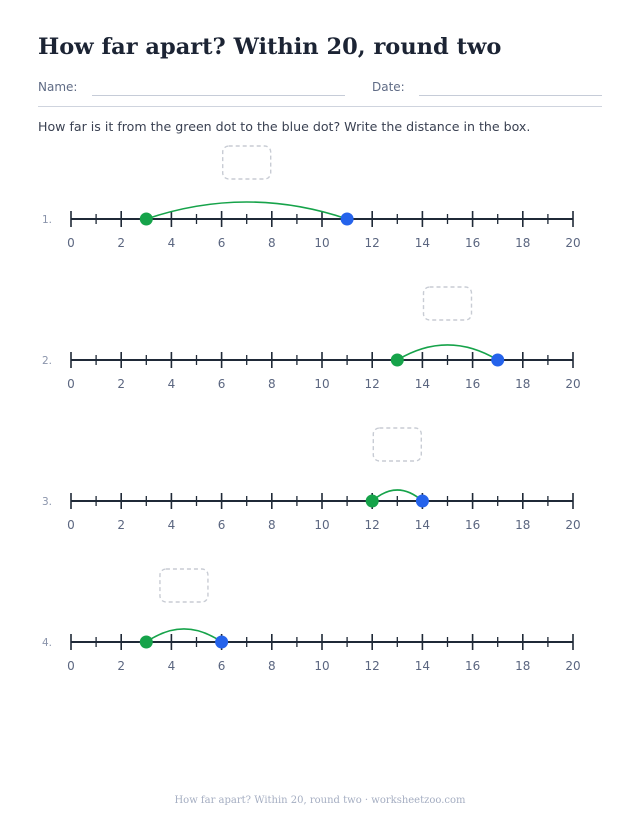  Describe the element at coordinates (311, 197) in the screenshot. I see `problem-1: 1. 0 2 4 6 8 10 12 14 16 18 20` at that location.